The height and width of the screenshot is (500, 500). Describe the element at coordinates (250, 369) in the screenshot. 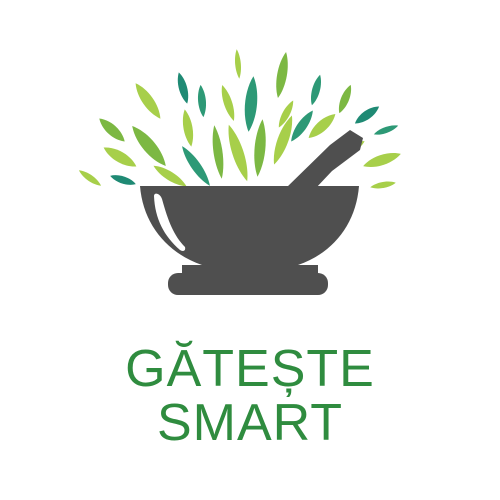

I see `brand-text-line-1: GĂTEȘTE` at that location.